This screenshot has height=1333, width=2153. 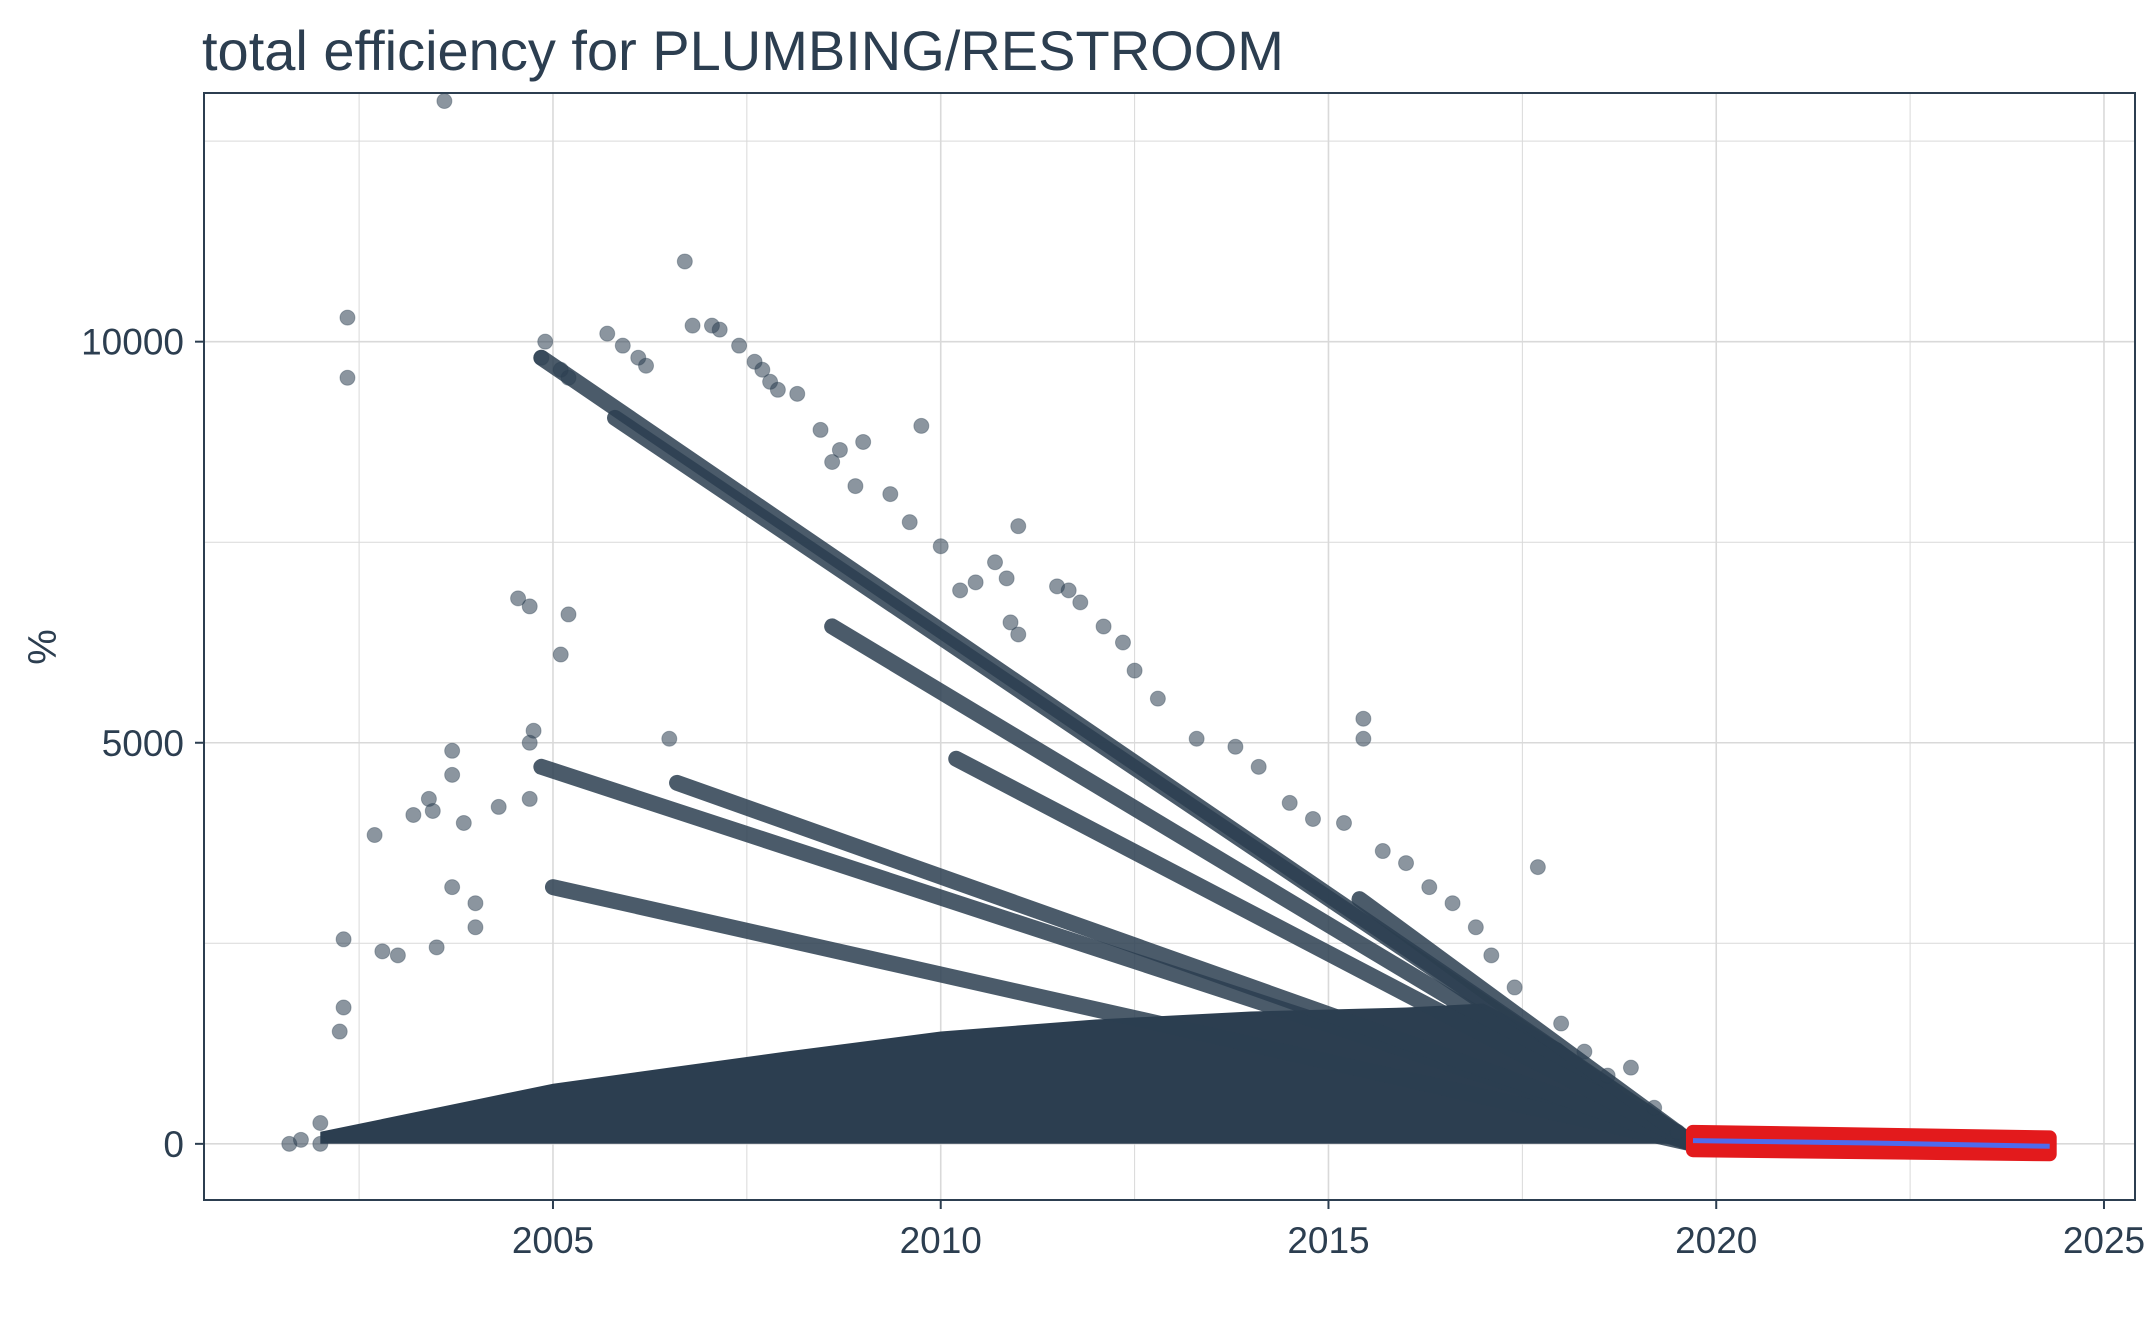 I want to click on forecast-line, so click(x=1871, y=1143).